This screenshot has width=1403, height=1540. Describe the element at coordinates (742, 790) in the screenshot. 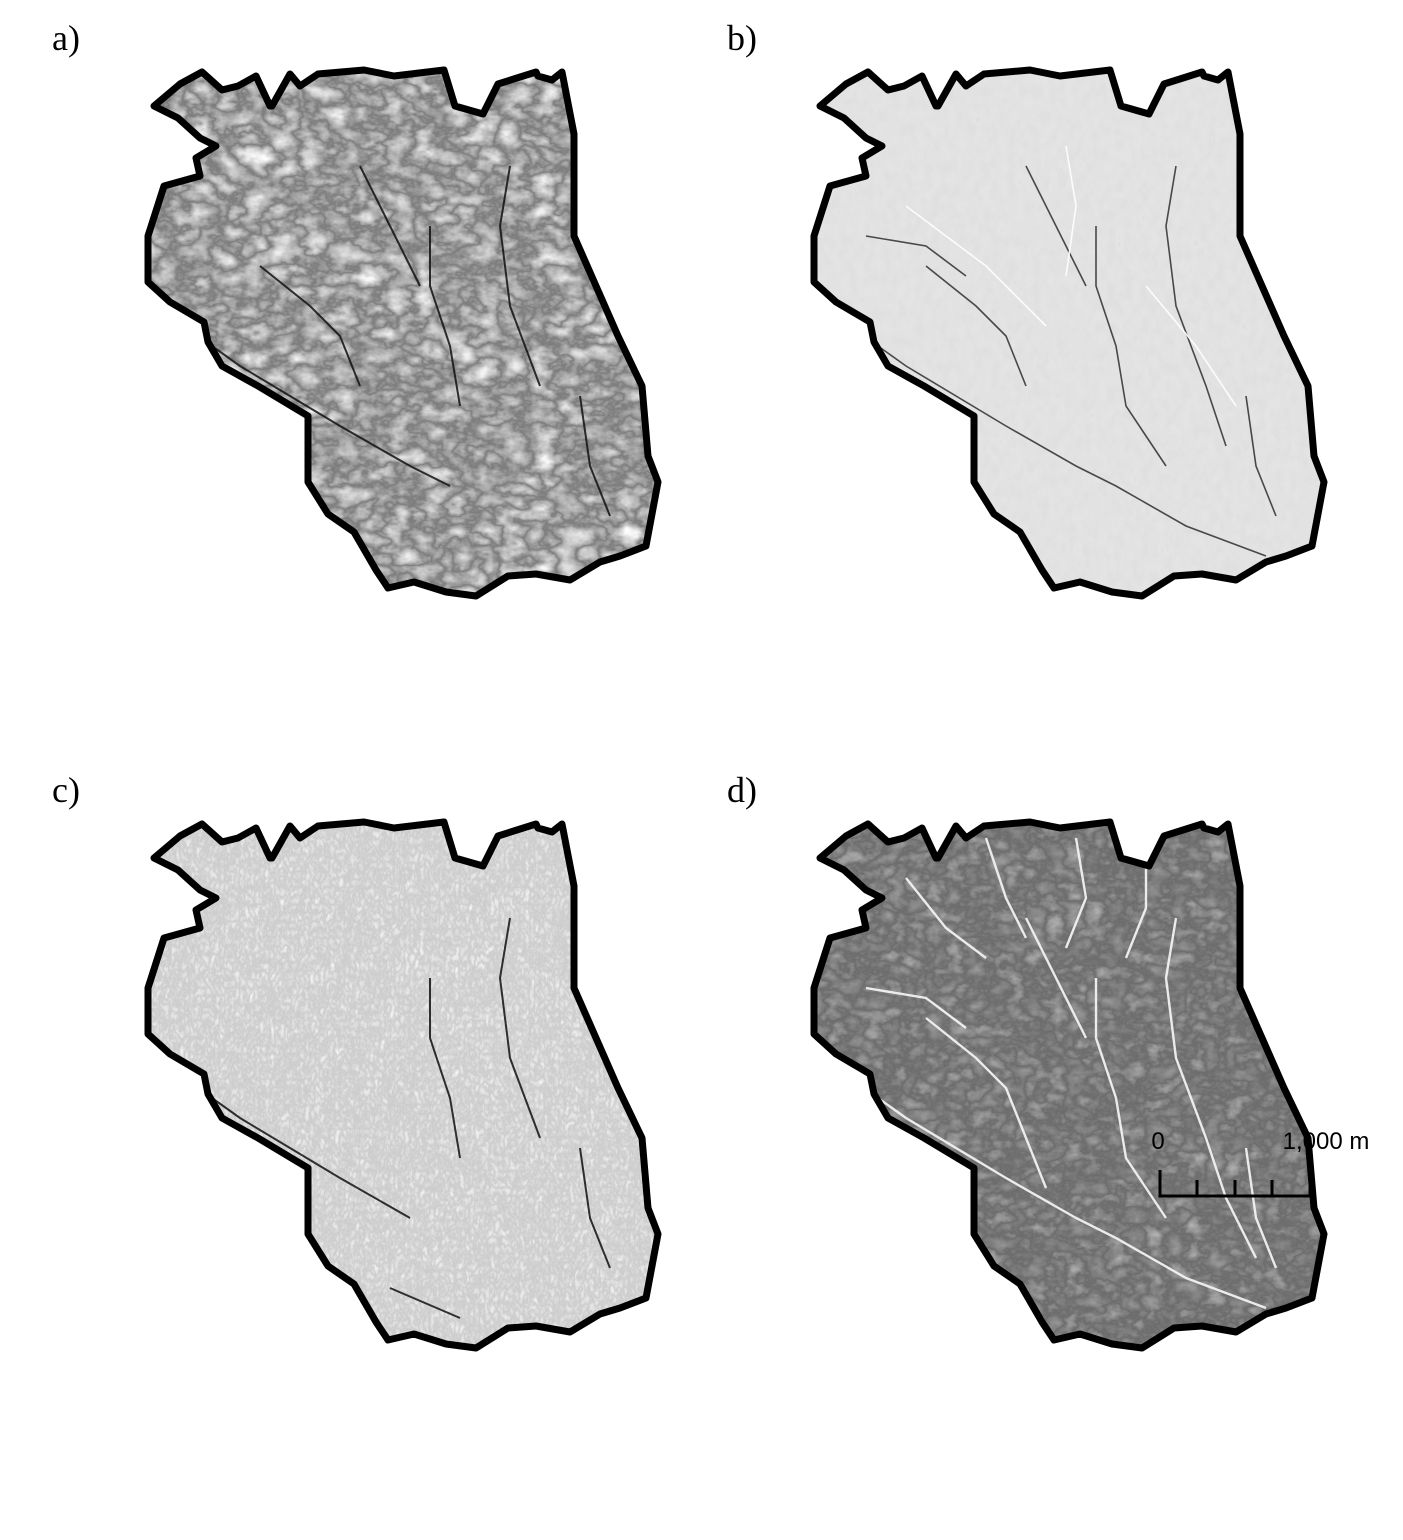

I see `panel-label-d: d)` at that location.